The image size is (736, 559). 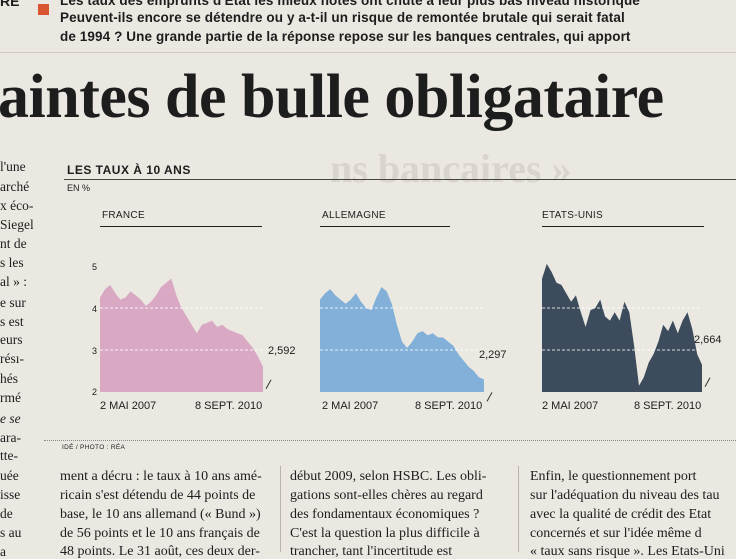 I want to click on body-text-line: sur l'adéquation du niveau des tau, so click(x=625, y=495).